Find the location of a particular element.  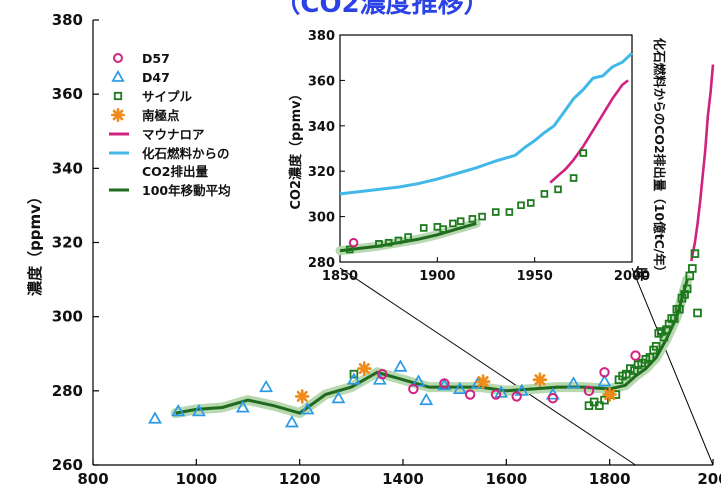

legend-label-south-pole: 南極点 is located at coordinates (161, 115).